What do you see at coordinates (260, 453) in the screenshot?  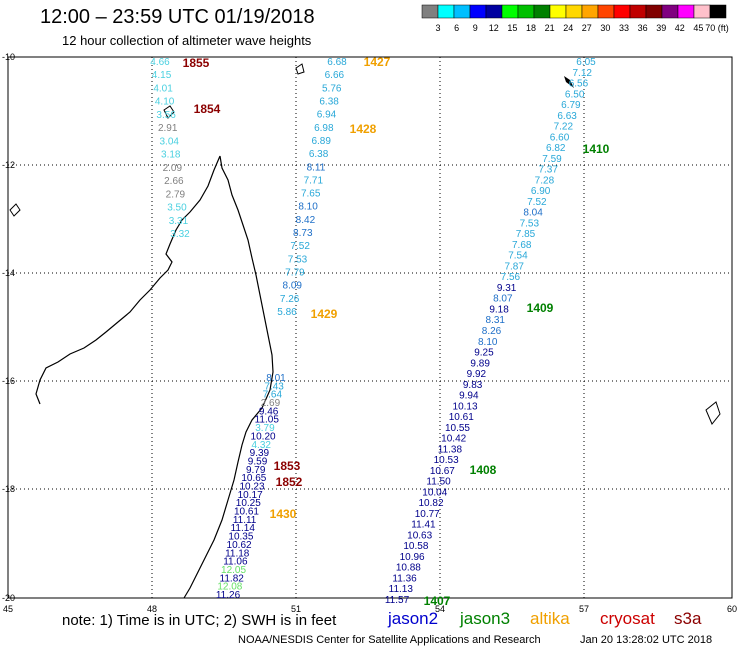 I see `wave-height-value: 9.39` at bounding box center [260, 453].